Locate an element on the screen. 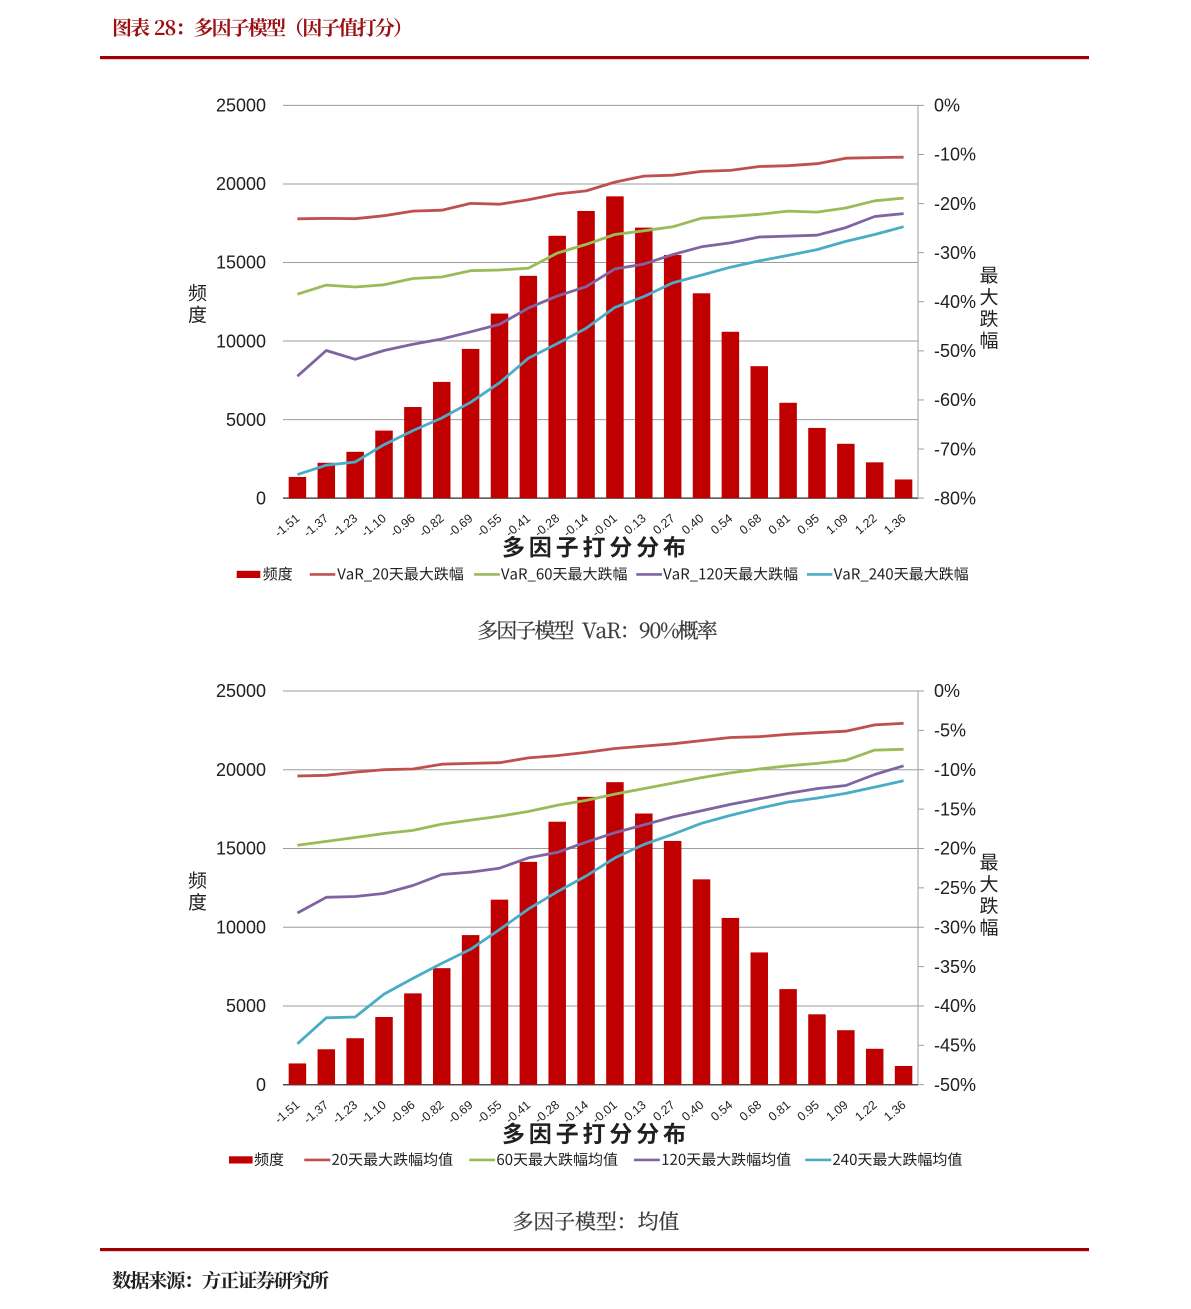 This screenshot has height=1309, width=1191. svg-text: -80% is located at coordinates (955, 498).